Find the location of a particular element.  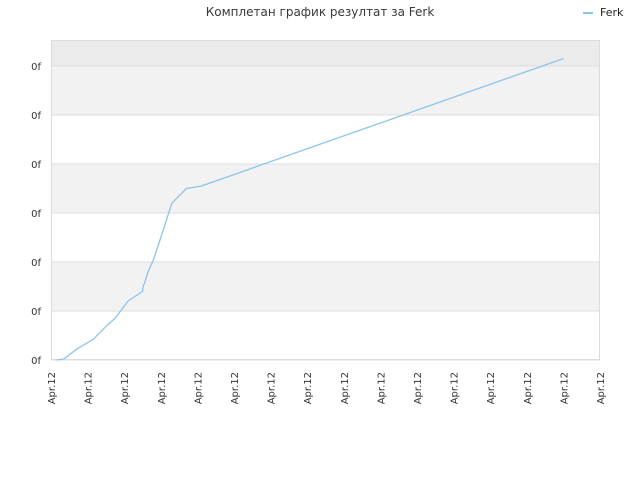

legend: Ferk is located at coordinates (603, 12).